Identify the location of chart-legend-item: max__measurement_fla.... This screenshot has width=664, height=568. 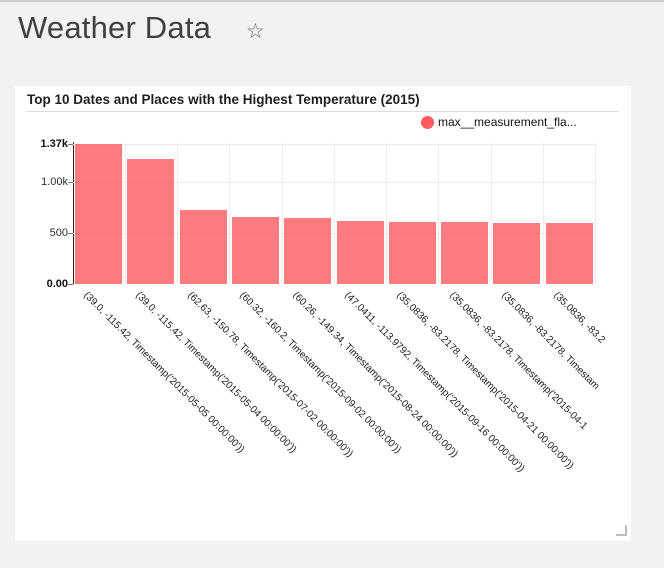
(499, 122).